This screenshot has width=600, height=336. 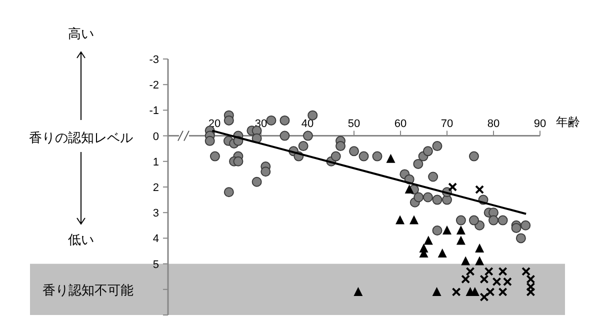 What do you see at coordinates (88, 290) in the screenshot?
I see `band-label: 香り認知不可能` at bounding box center [88, 290].